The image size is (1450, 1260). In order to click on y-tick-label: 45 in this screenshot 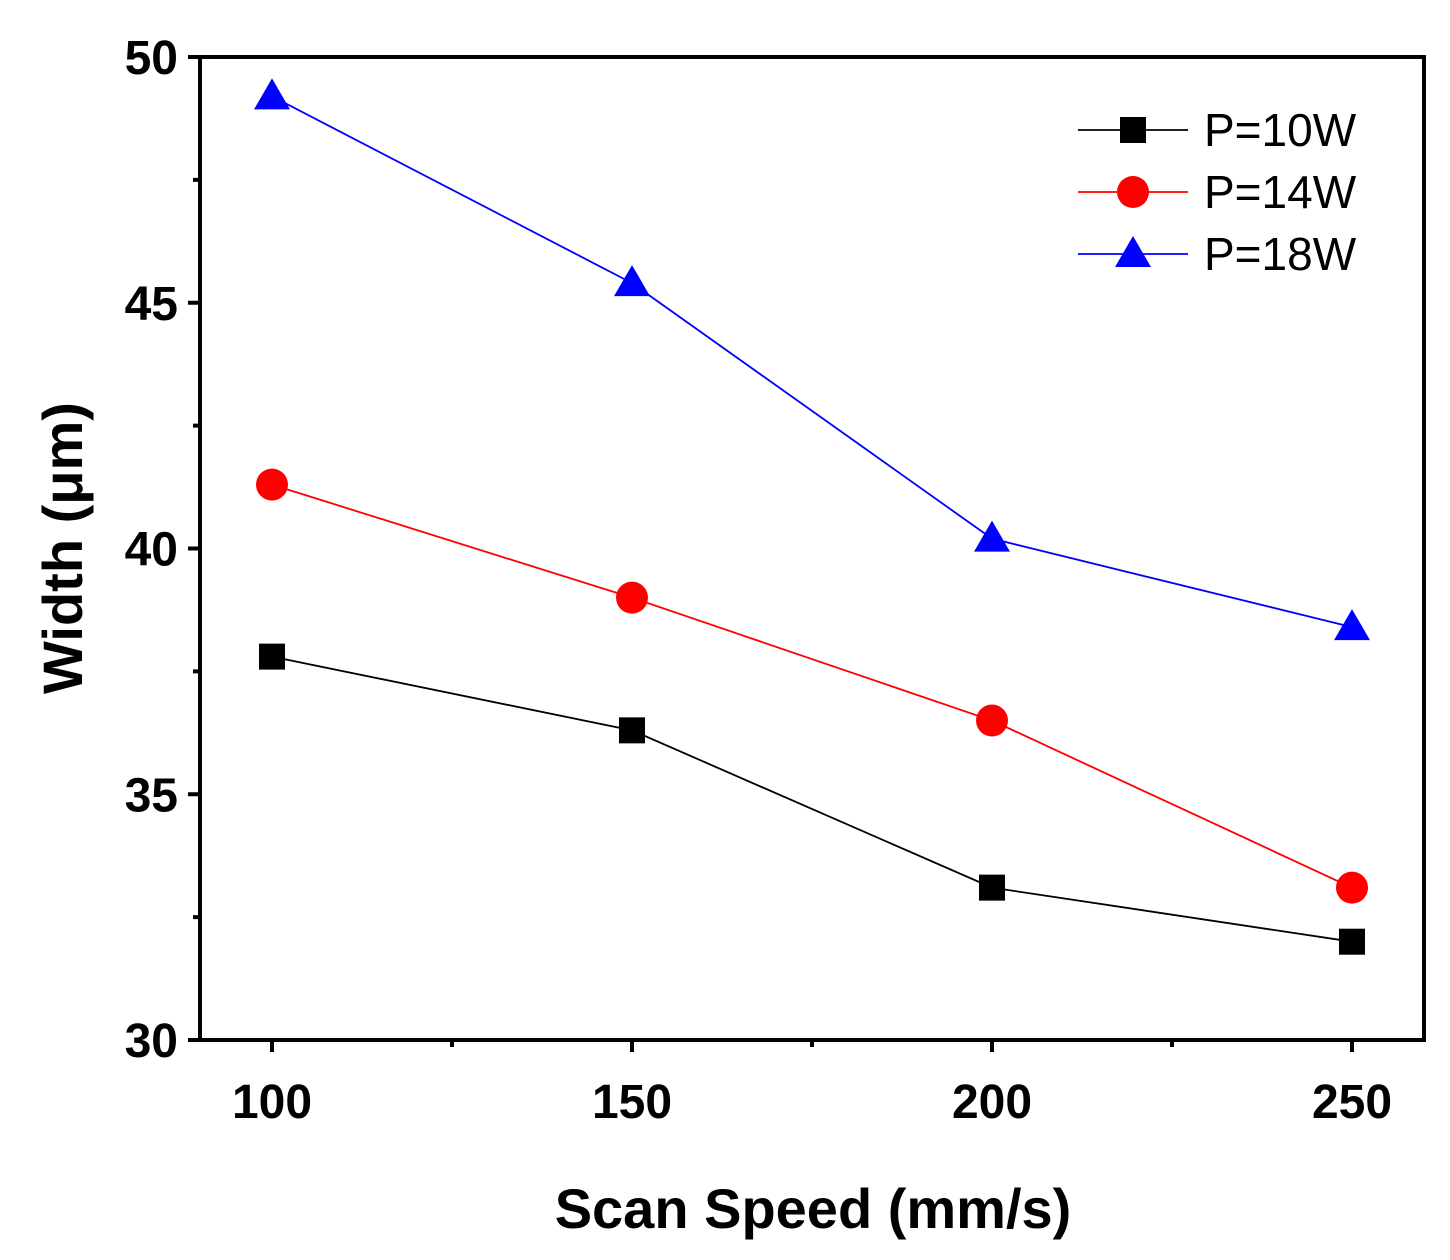, I will do `click(151, 304)`.